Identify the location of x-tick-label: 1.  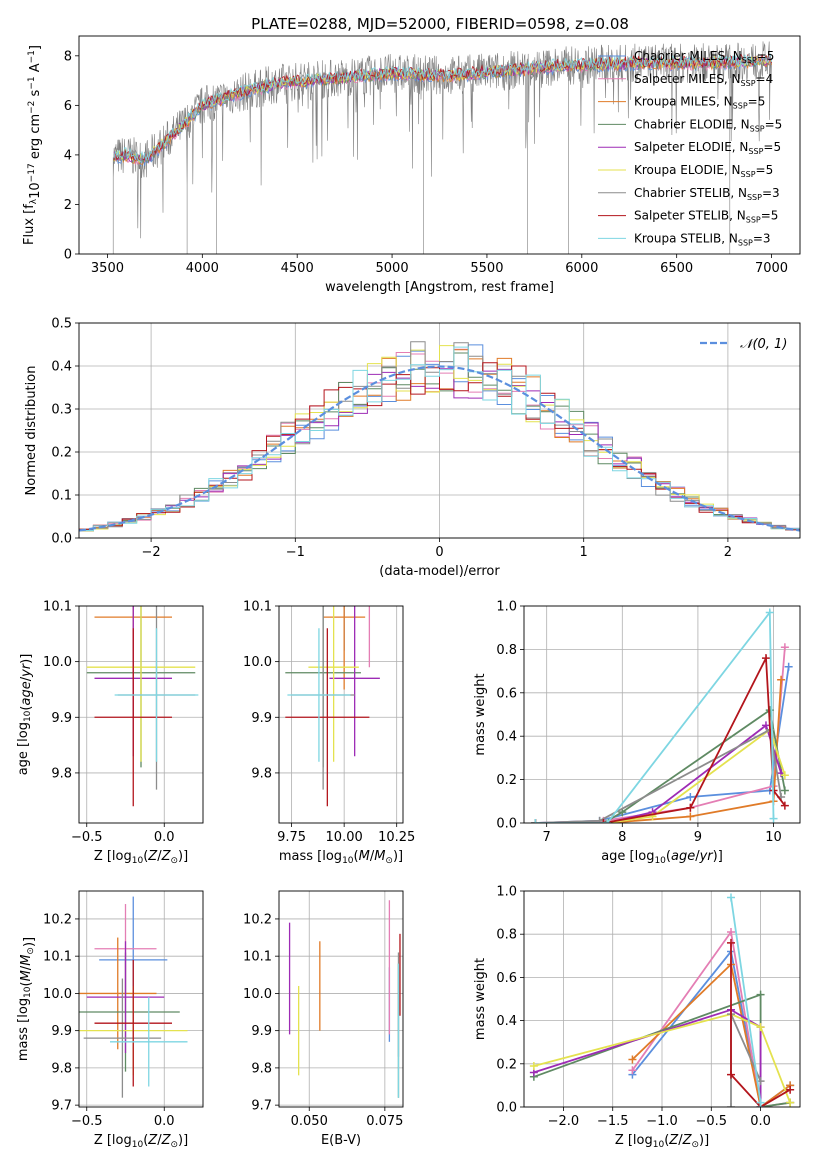
(584, 552).